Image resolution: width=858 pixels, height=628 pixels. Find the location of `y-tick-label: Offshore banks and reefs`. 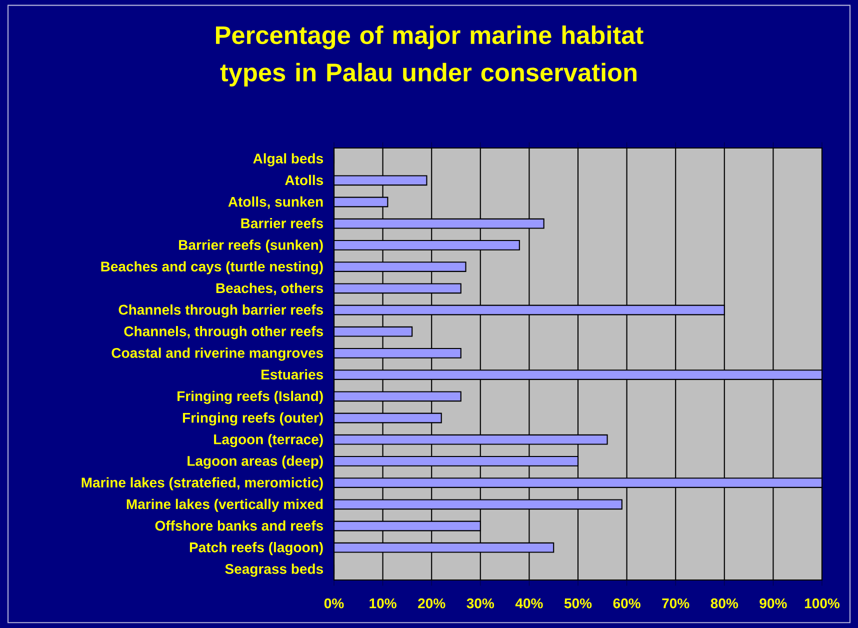

y-tick-label: Offshore banks and reefs is located at coordinates (239, 525).